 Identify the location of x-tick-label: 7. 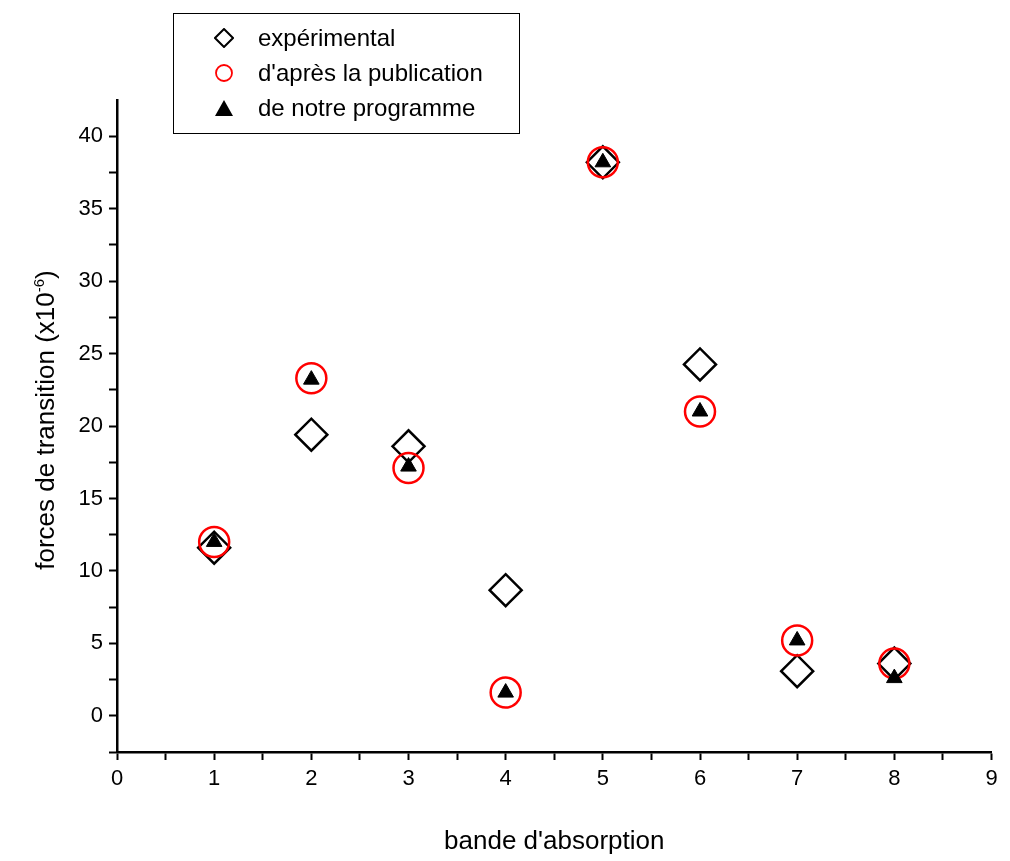
(797, 778).